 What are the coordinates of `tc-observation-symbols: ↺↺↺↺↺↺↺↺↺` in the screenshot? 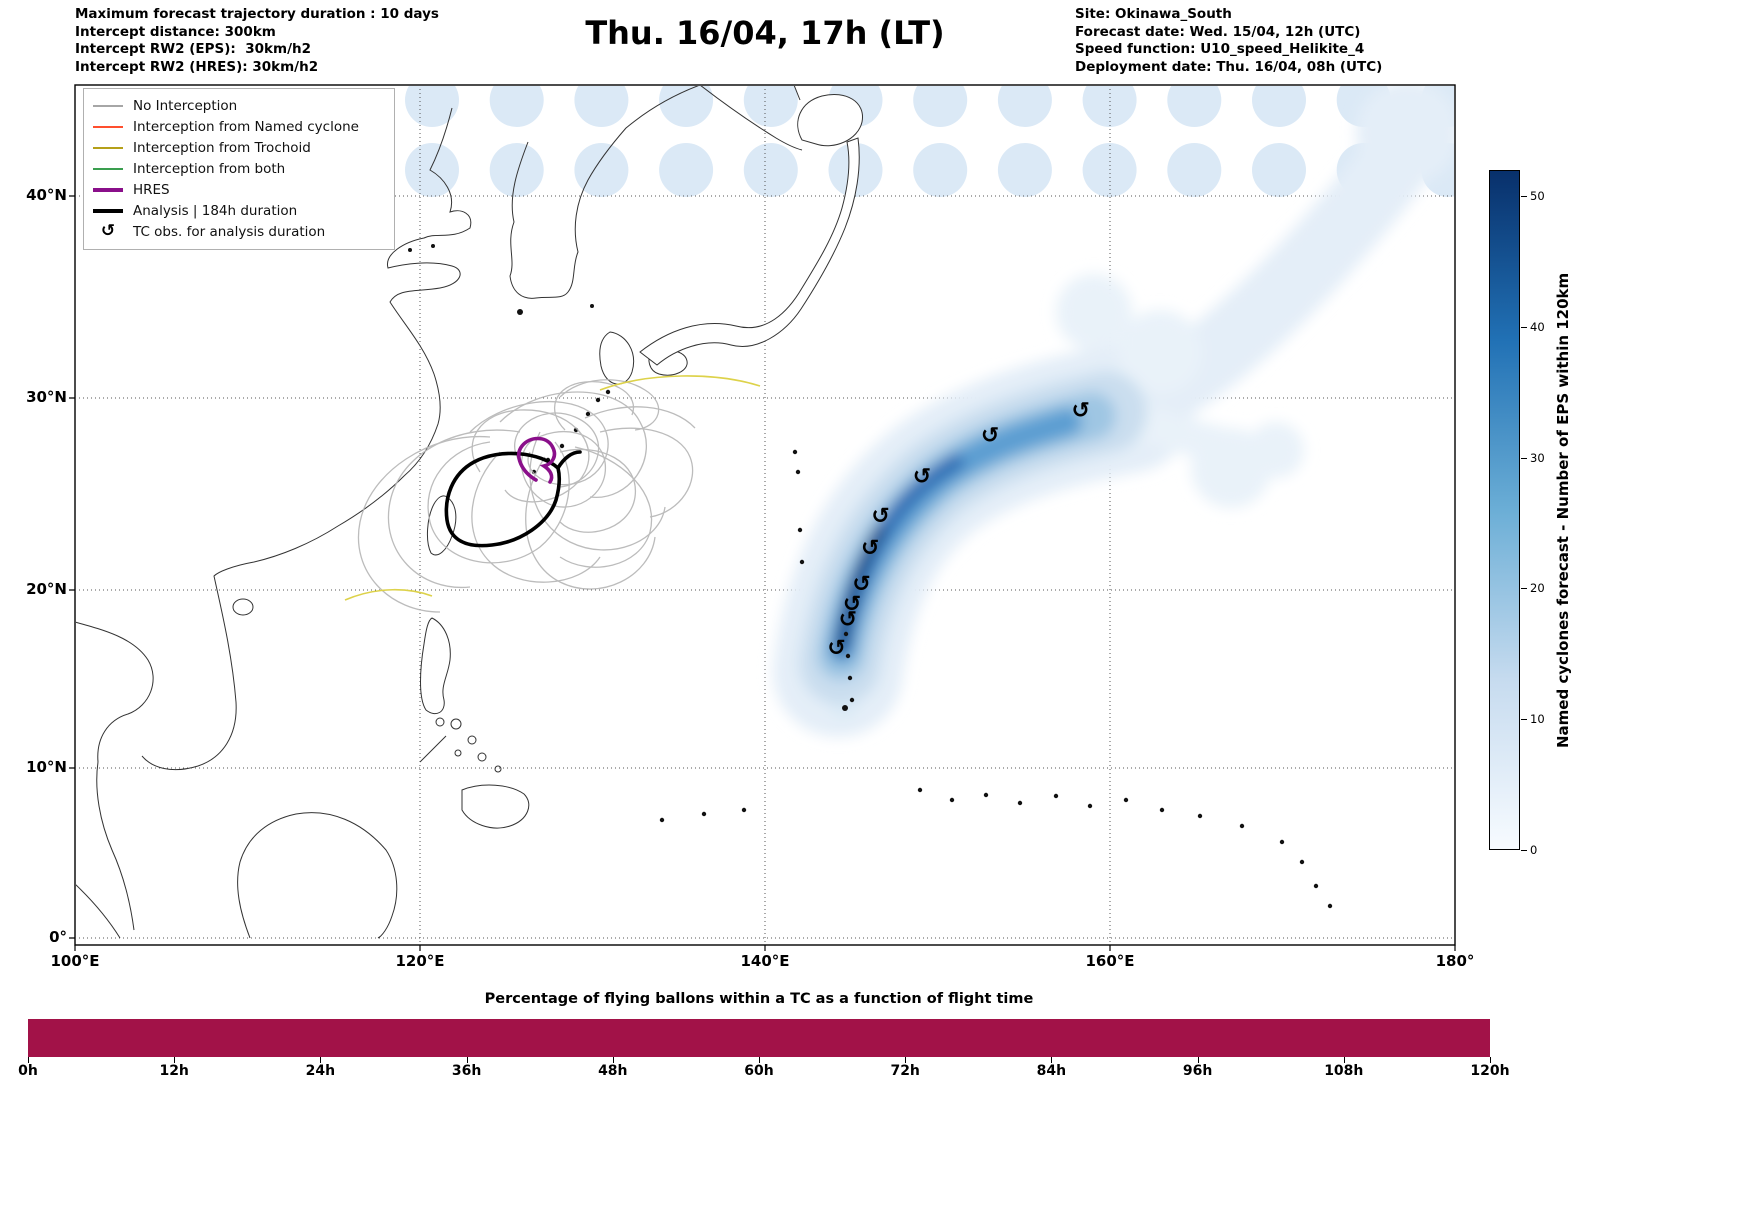 It's located at (958, 530).